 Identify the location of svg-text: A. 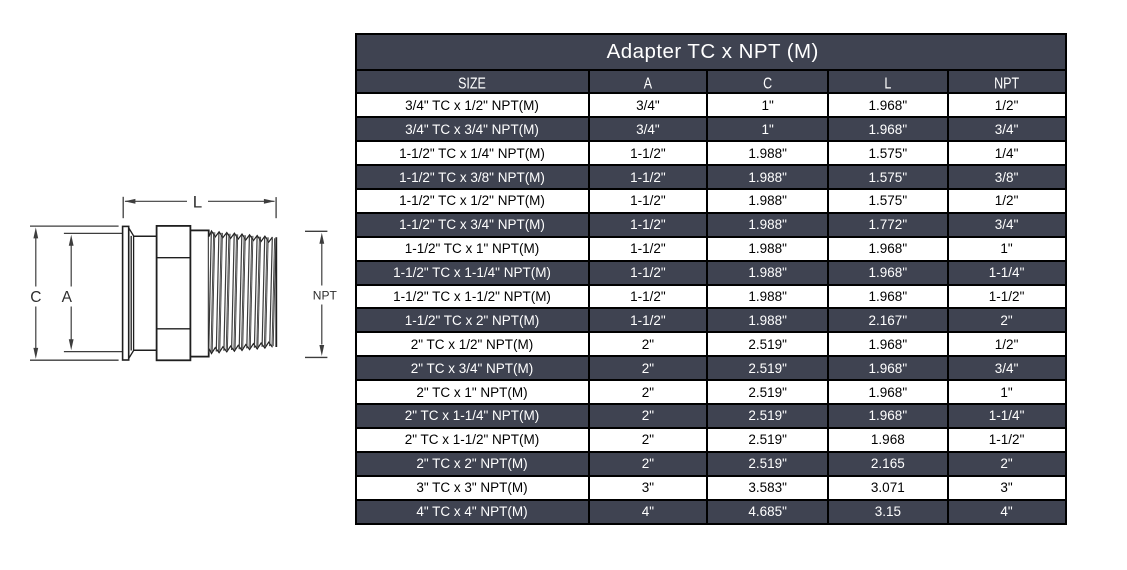
(67, 297).